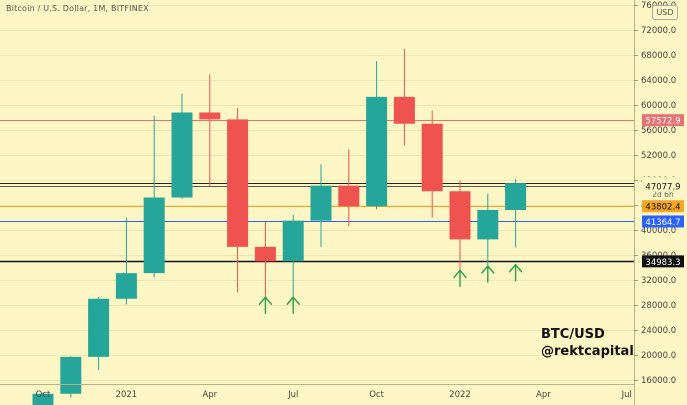 This screenshot has height=405, width=687. Describe the element at coordinates (658, 306) in the screenshot. I see `y-tick-label: 28000.0` at that location.